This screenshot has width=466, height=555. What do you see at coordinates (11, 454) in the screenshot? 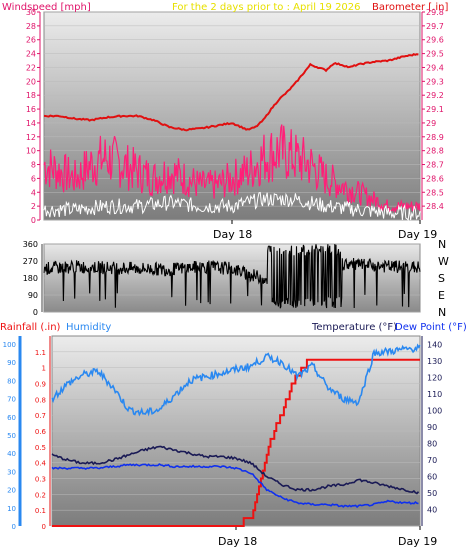
I see `humidity-tick-label: 40` at bounding box center [11, 454].